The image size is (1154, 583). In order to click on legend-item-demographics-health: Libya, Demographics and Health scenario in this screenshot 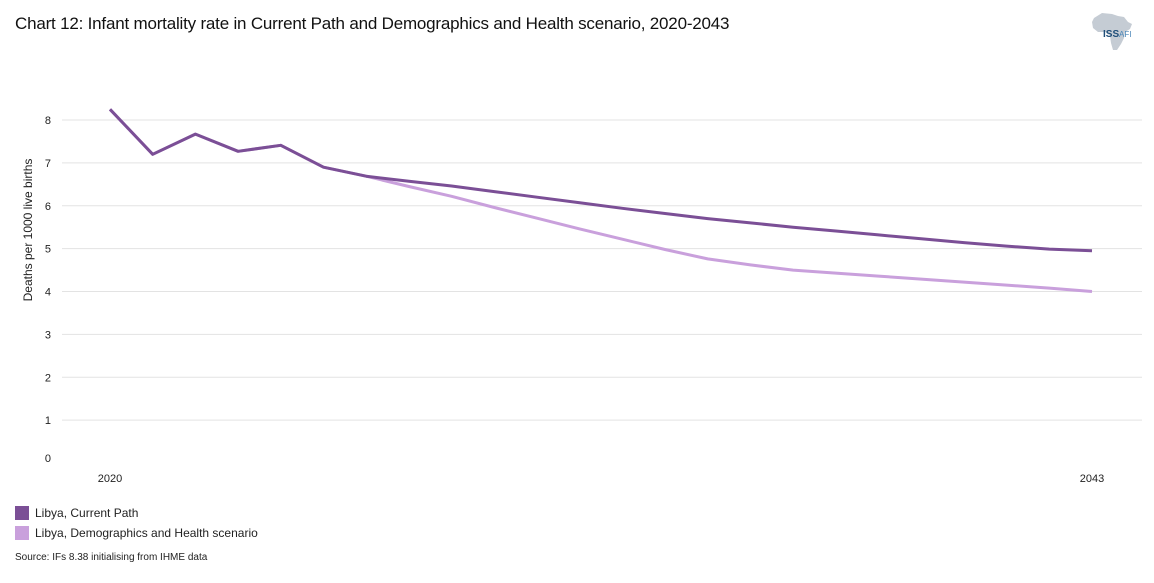, I will do `click(136, 533)`.